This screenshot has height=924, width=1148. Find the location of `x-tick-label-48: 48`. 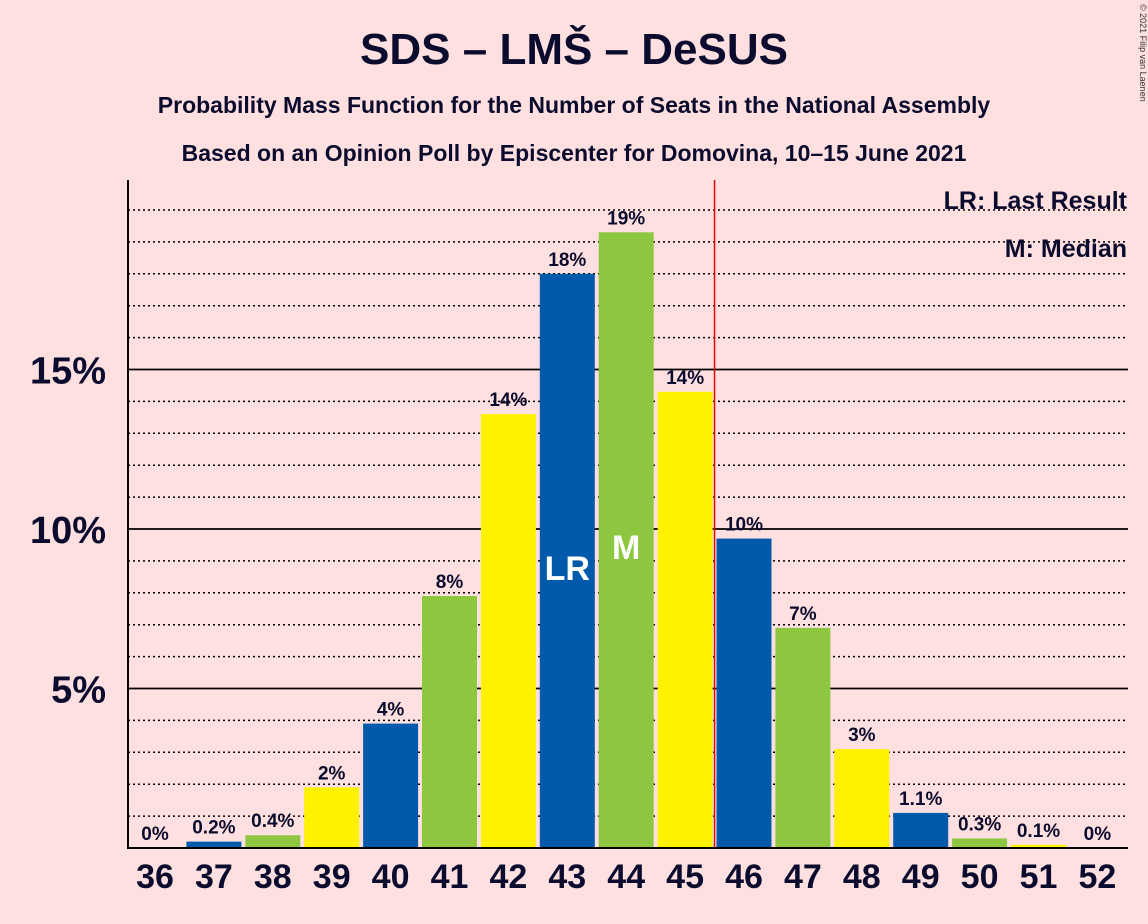

x-tick-label-48: 48 is located at coordinates (862, 877).